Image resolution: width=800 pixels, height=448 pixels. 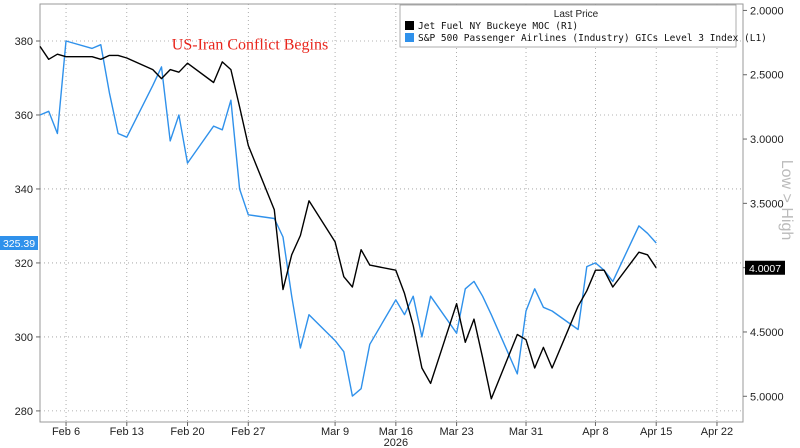 I want to click on x-tick-label: Feb 6, so click(x=66, y=432).